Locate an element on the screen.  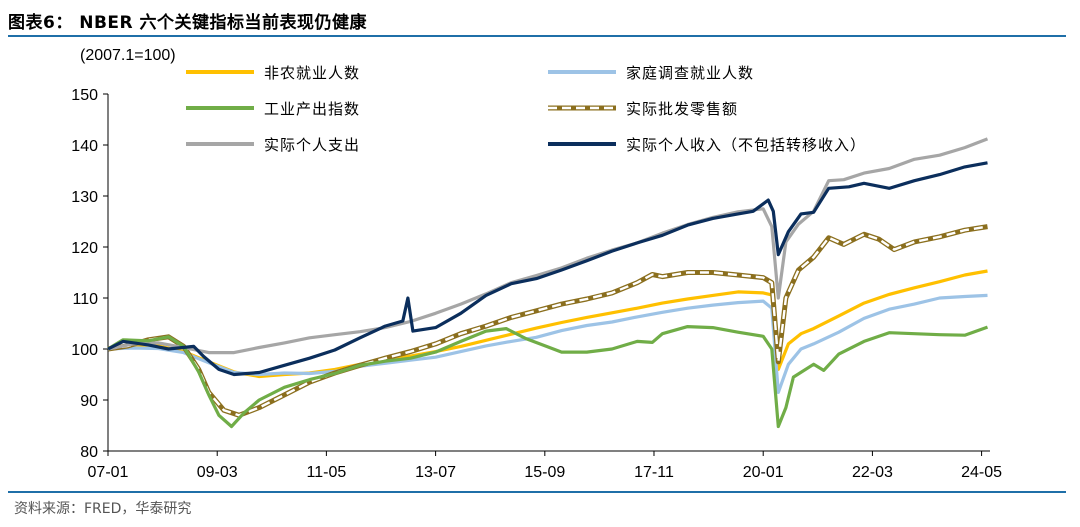
x-tick-label: 15-09 is located at coordinates (544, 472).